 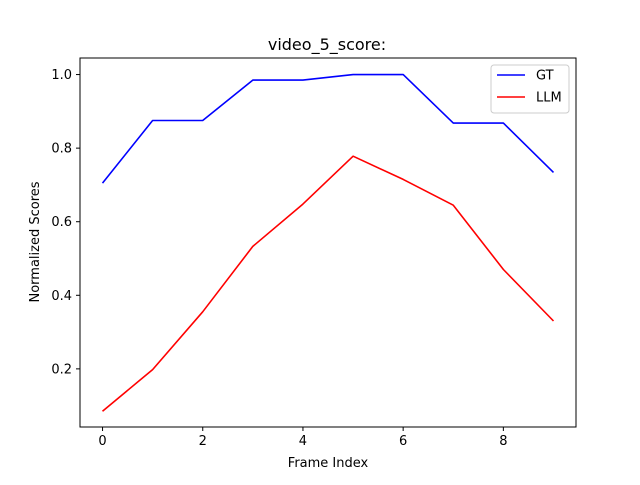 I want to click on legend-box, so click(x=530, y=89).